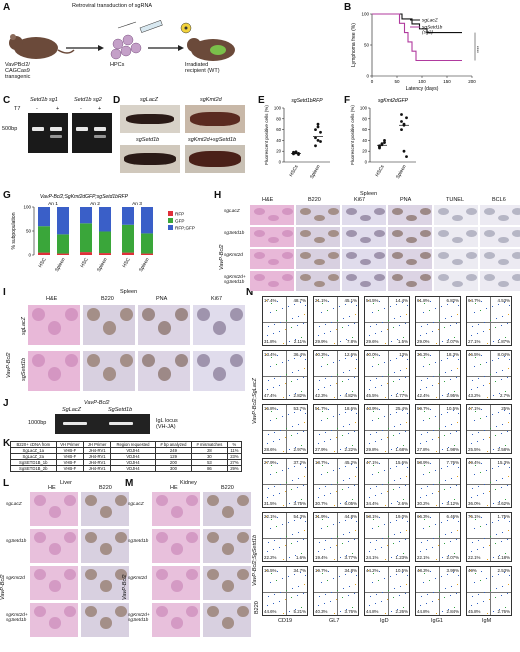  I want to click on row-label: sgSetd1b, so click(138, 541).